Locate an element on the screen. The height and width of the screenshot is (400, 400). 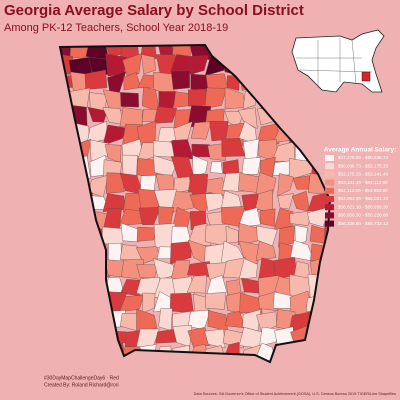
credit: Created By: Roland Richard@rori is located at coordinates (81, 385).